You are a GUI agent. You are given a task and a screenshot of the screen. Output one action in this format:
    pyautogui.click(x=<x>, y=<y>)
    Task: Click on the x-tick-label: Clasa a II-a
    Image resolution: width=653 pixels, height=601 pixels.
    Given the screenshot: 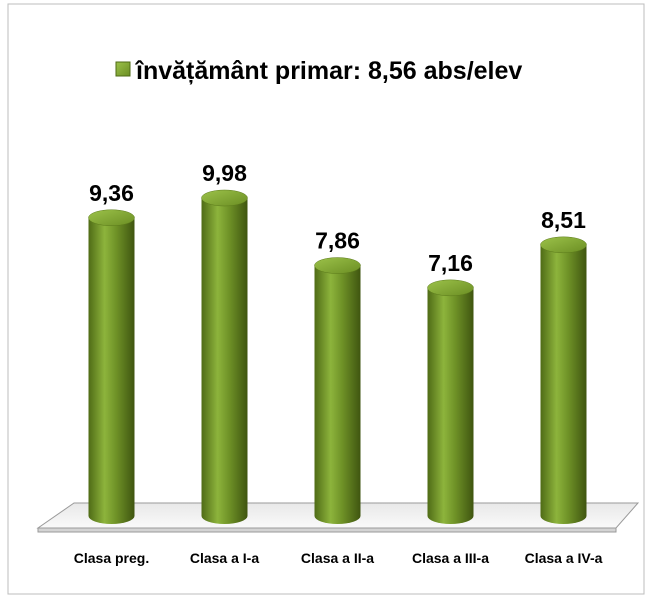 What is the action you would take?
    pyautogui.click(x=337, y=558)
    